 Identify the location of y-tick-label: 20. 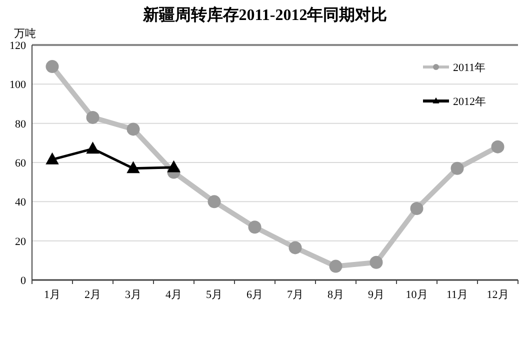
(20, 242).